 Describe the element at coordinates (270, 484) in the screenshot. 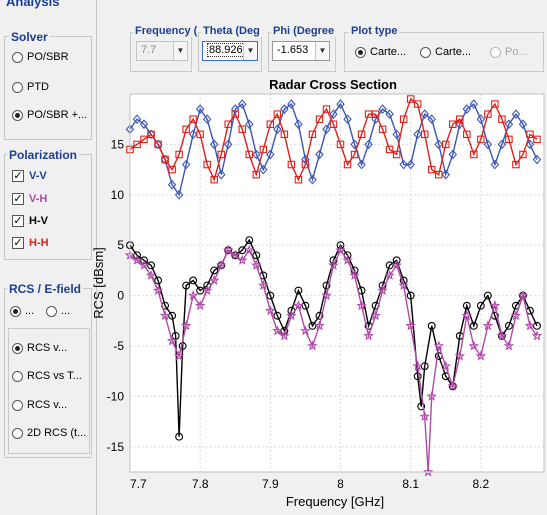

I see `x-tick-label: 7.9` at that location.